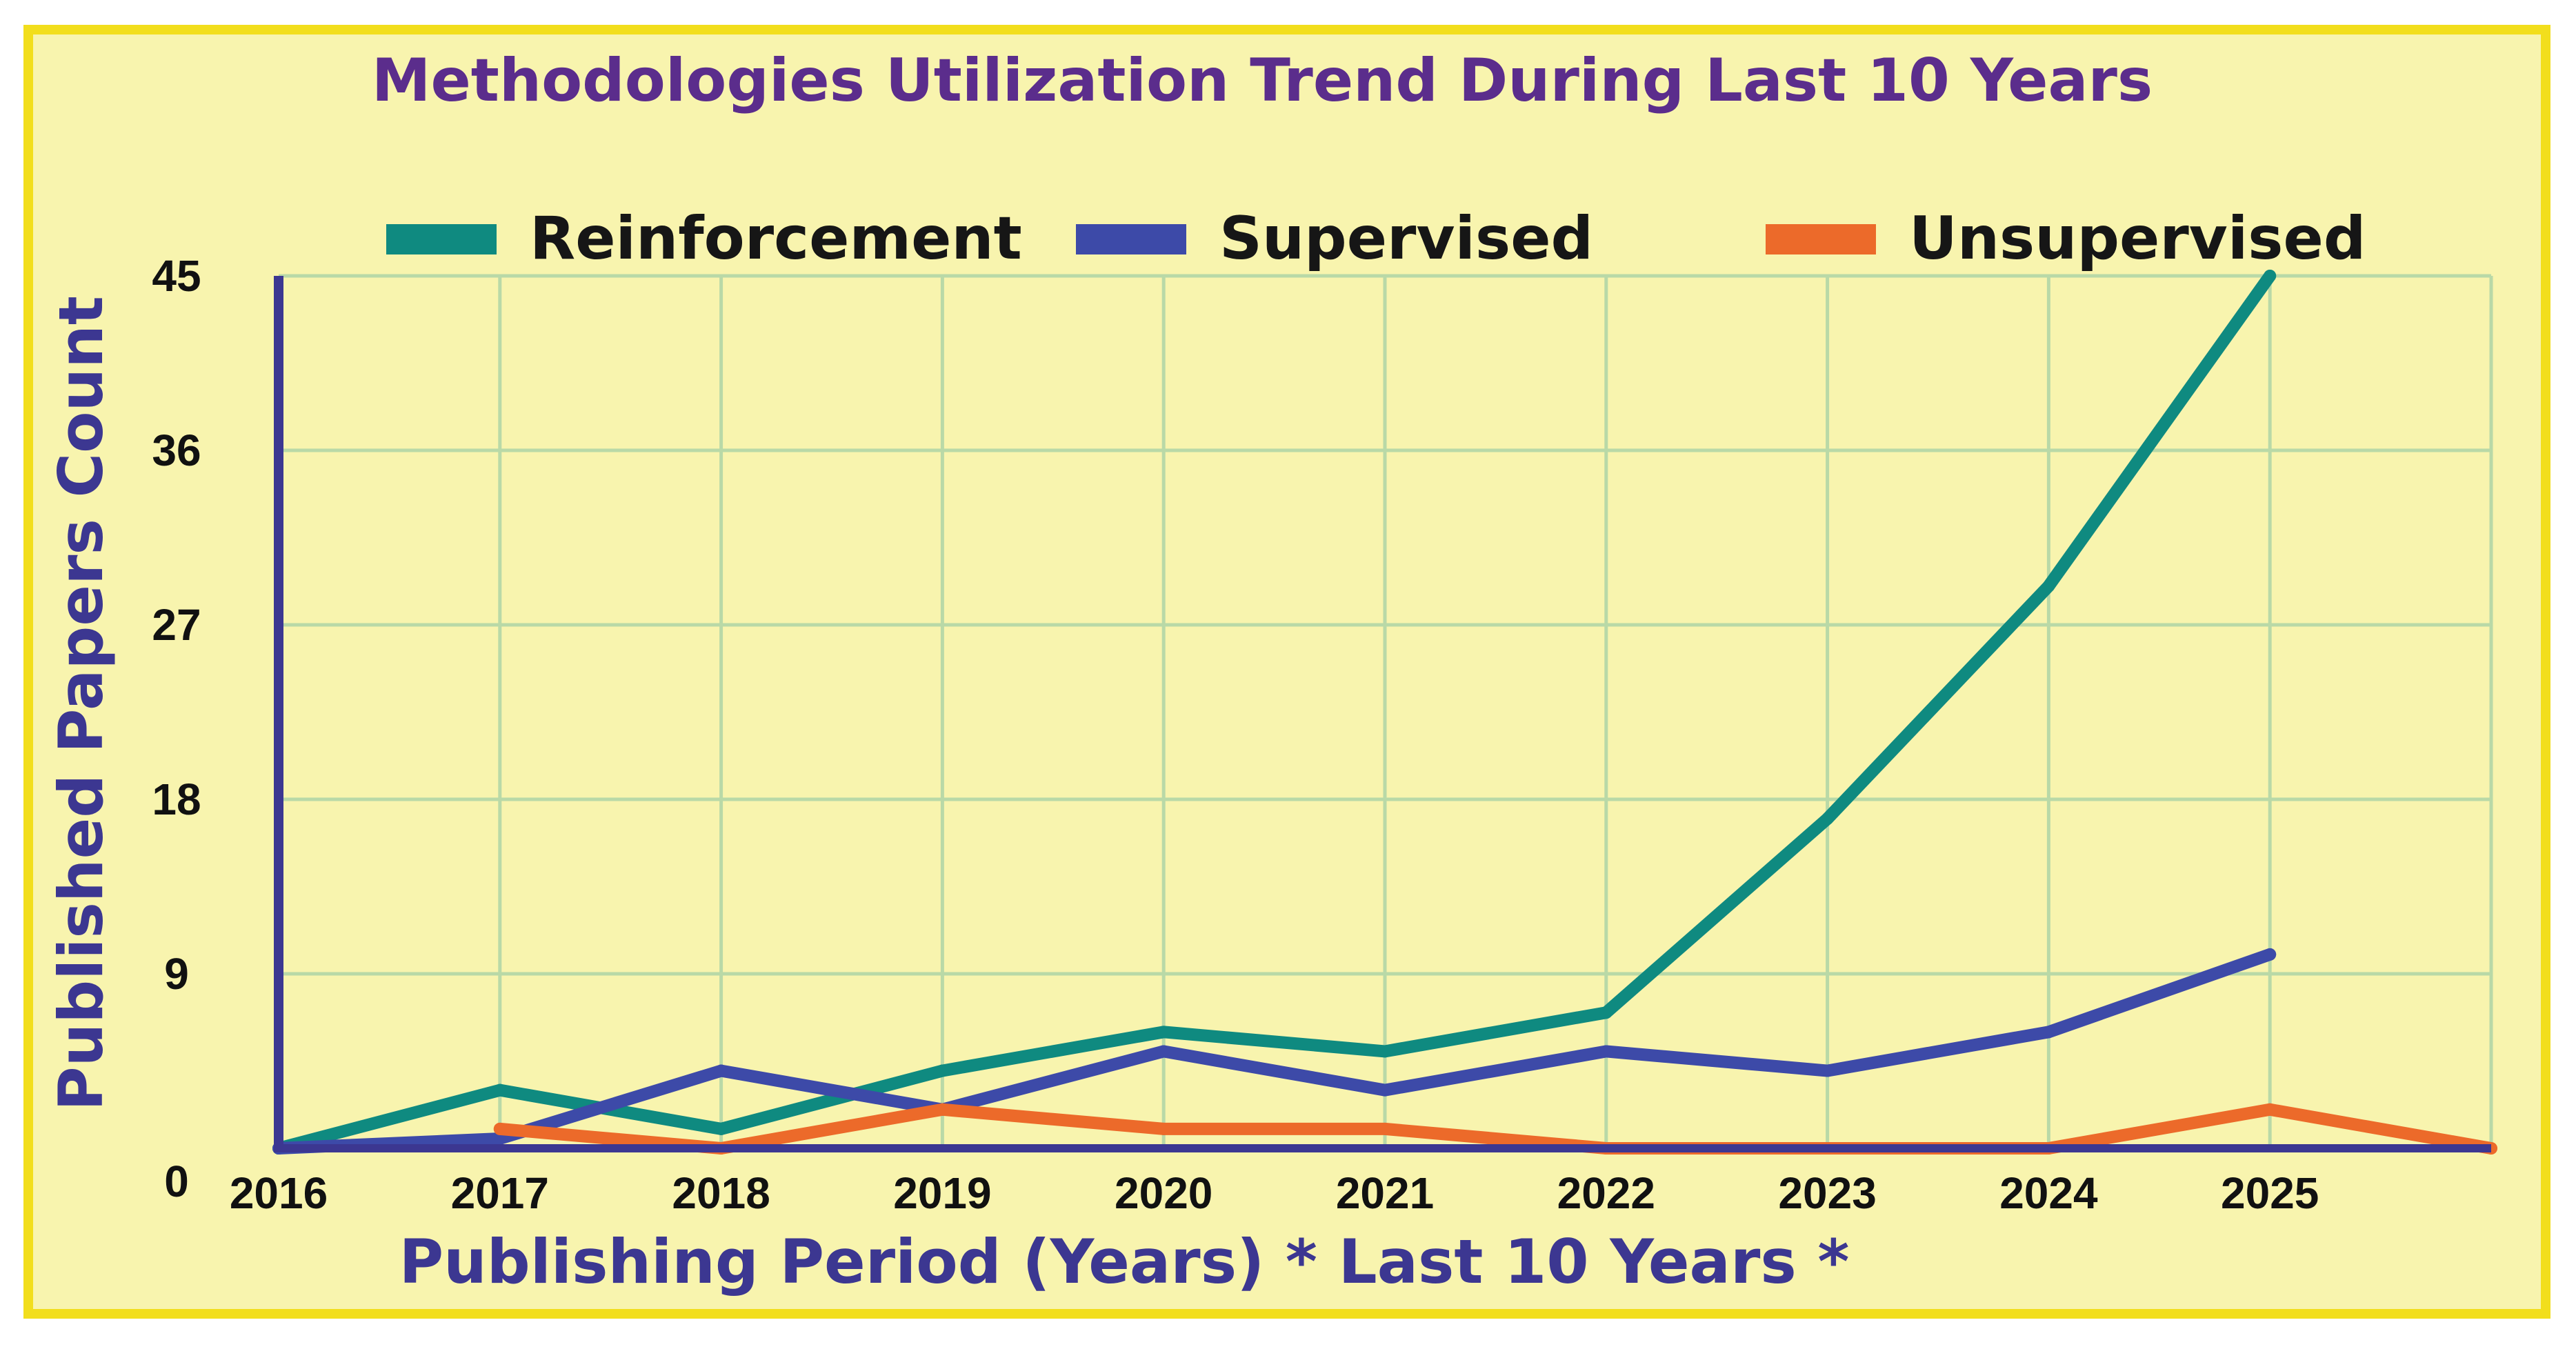  Describe the element at coordinates (2137, 239) in the screenshot. I see `legend-label-unsupervised: Unsupervised` at that location.